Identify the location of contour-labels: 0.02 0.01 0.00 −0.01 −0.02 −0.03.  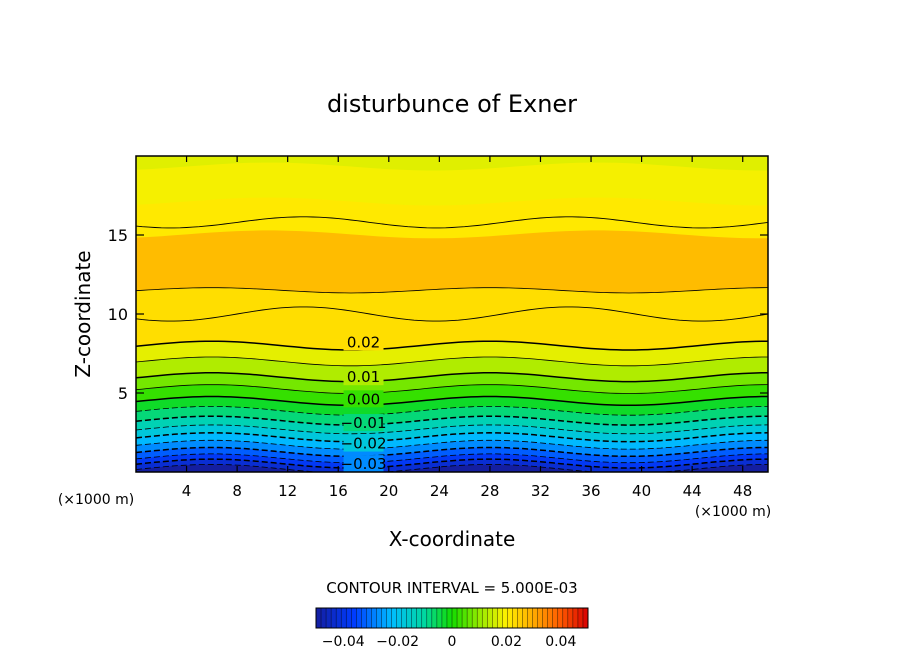
(364, 403).